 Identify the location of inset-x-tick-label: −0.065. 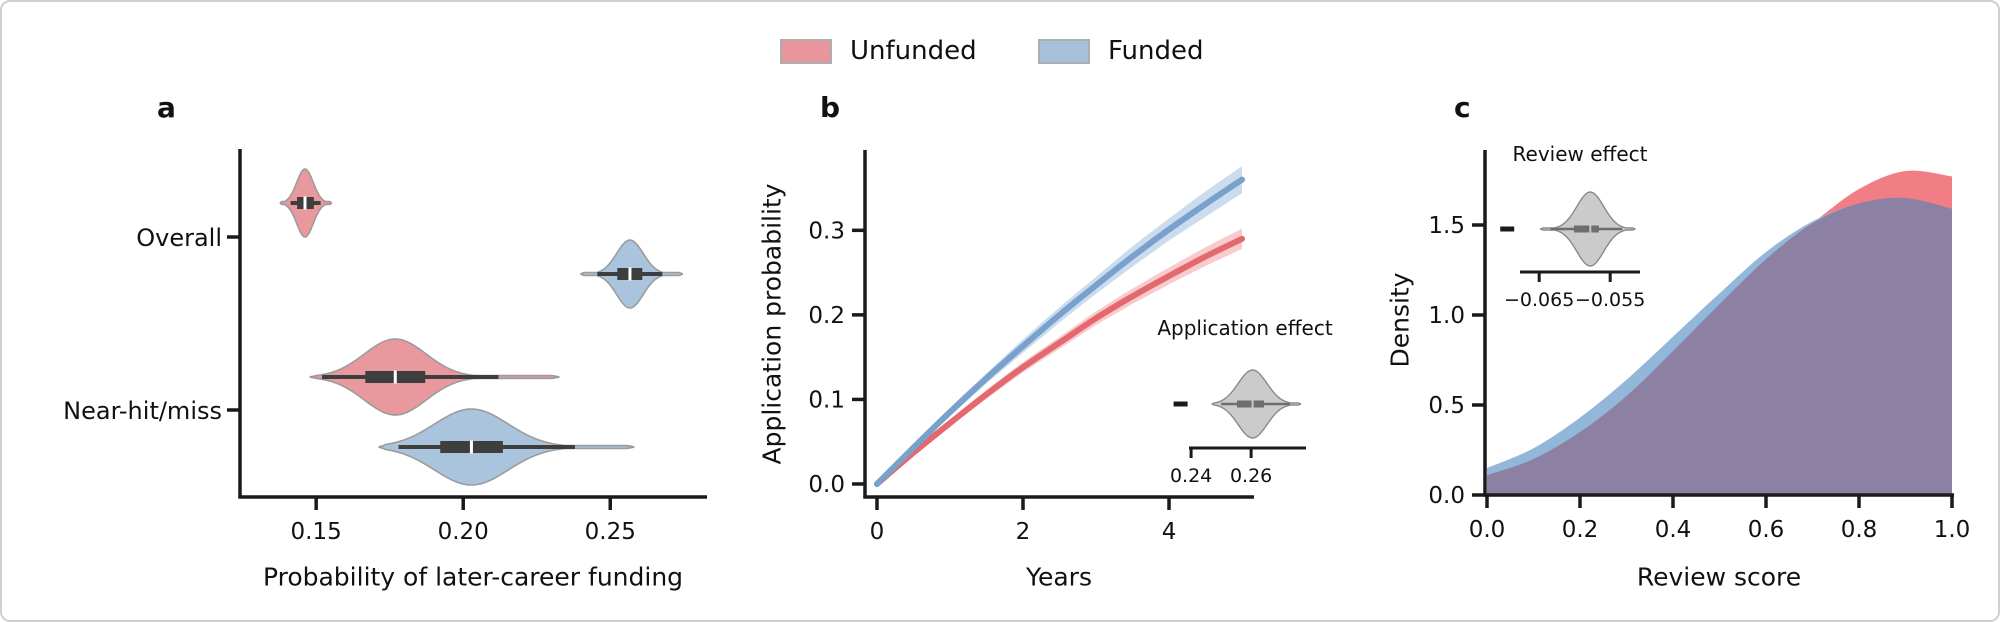
(1539, 300).